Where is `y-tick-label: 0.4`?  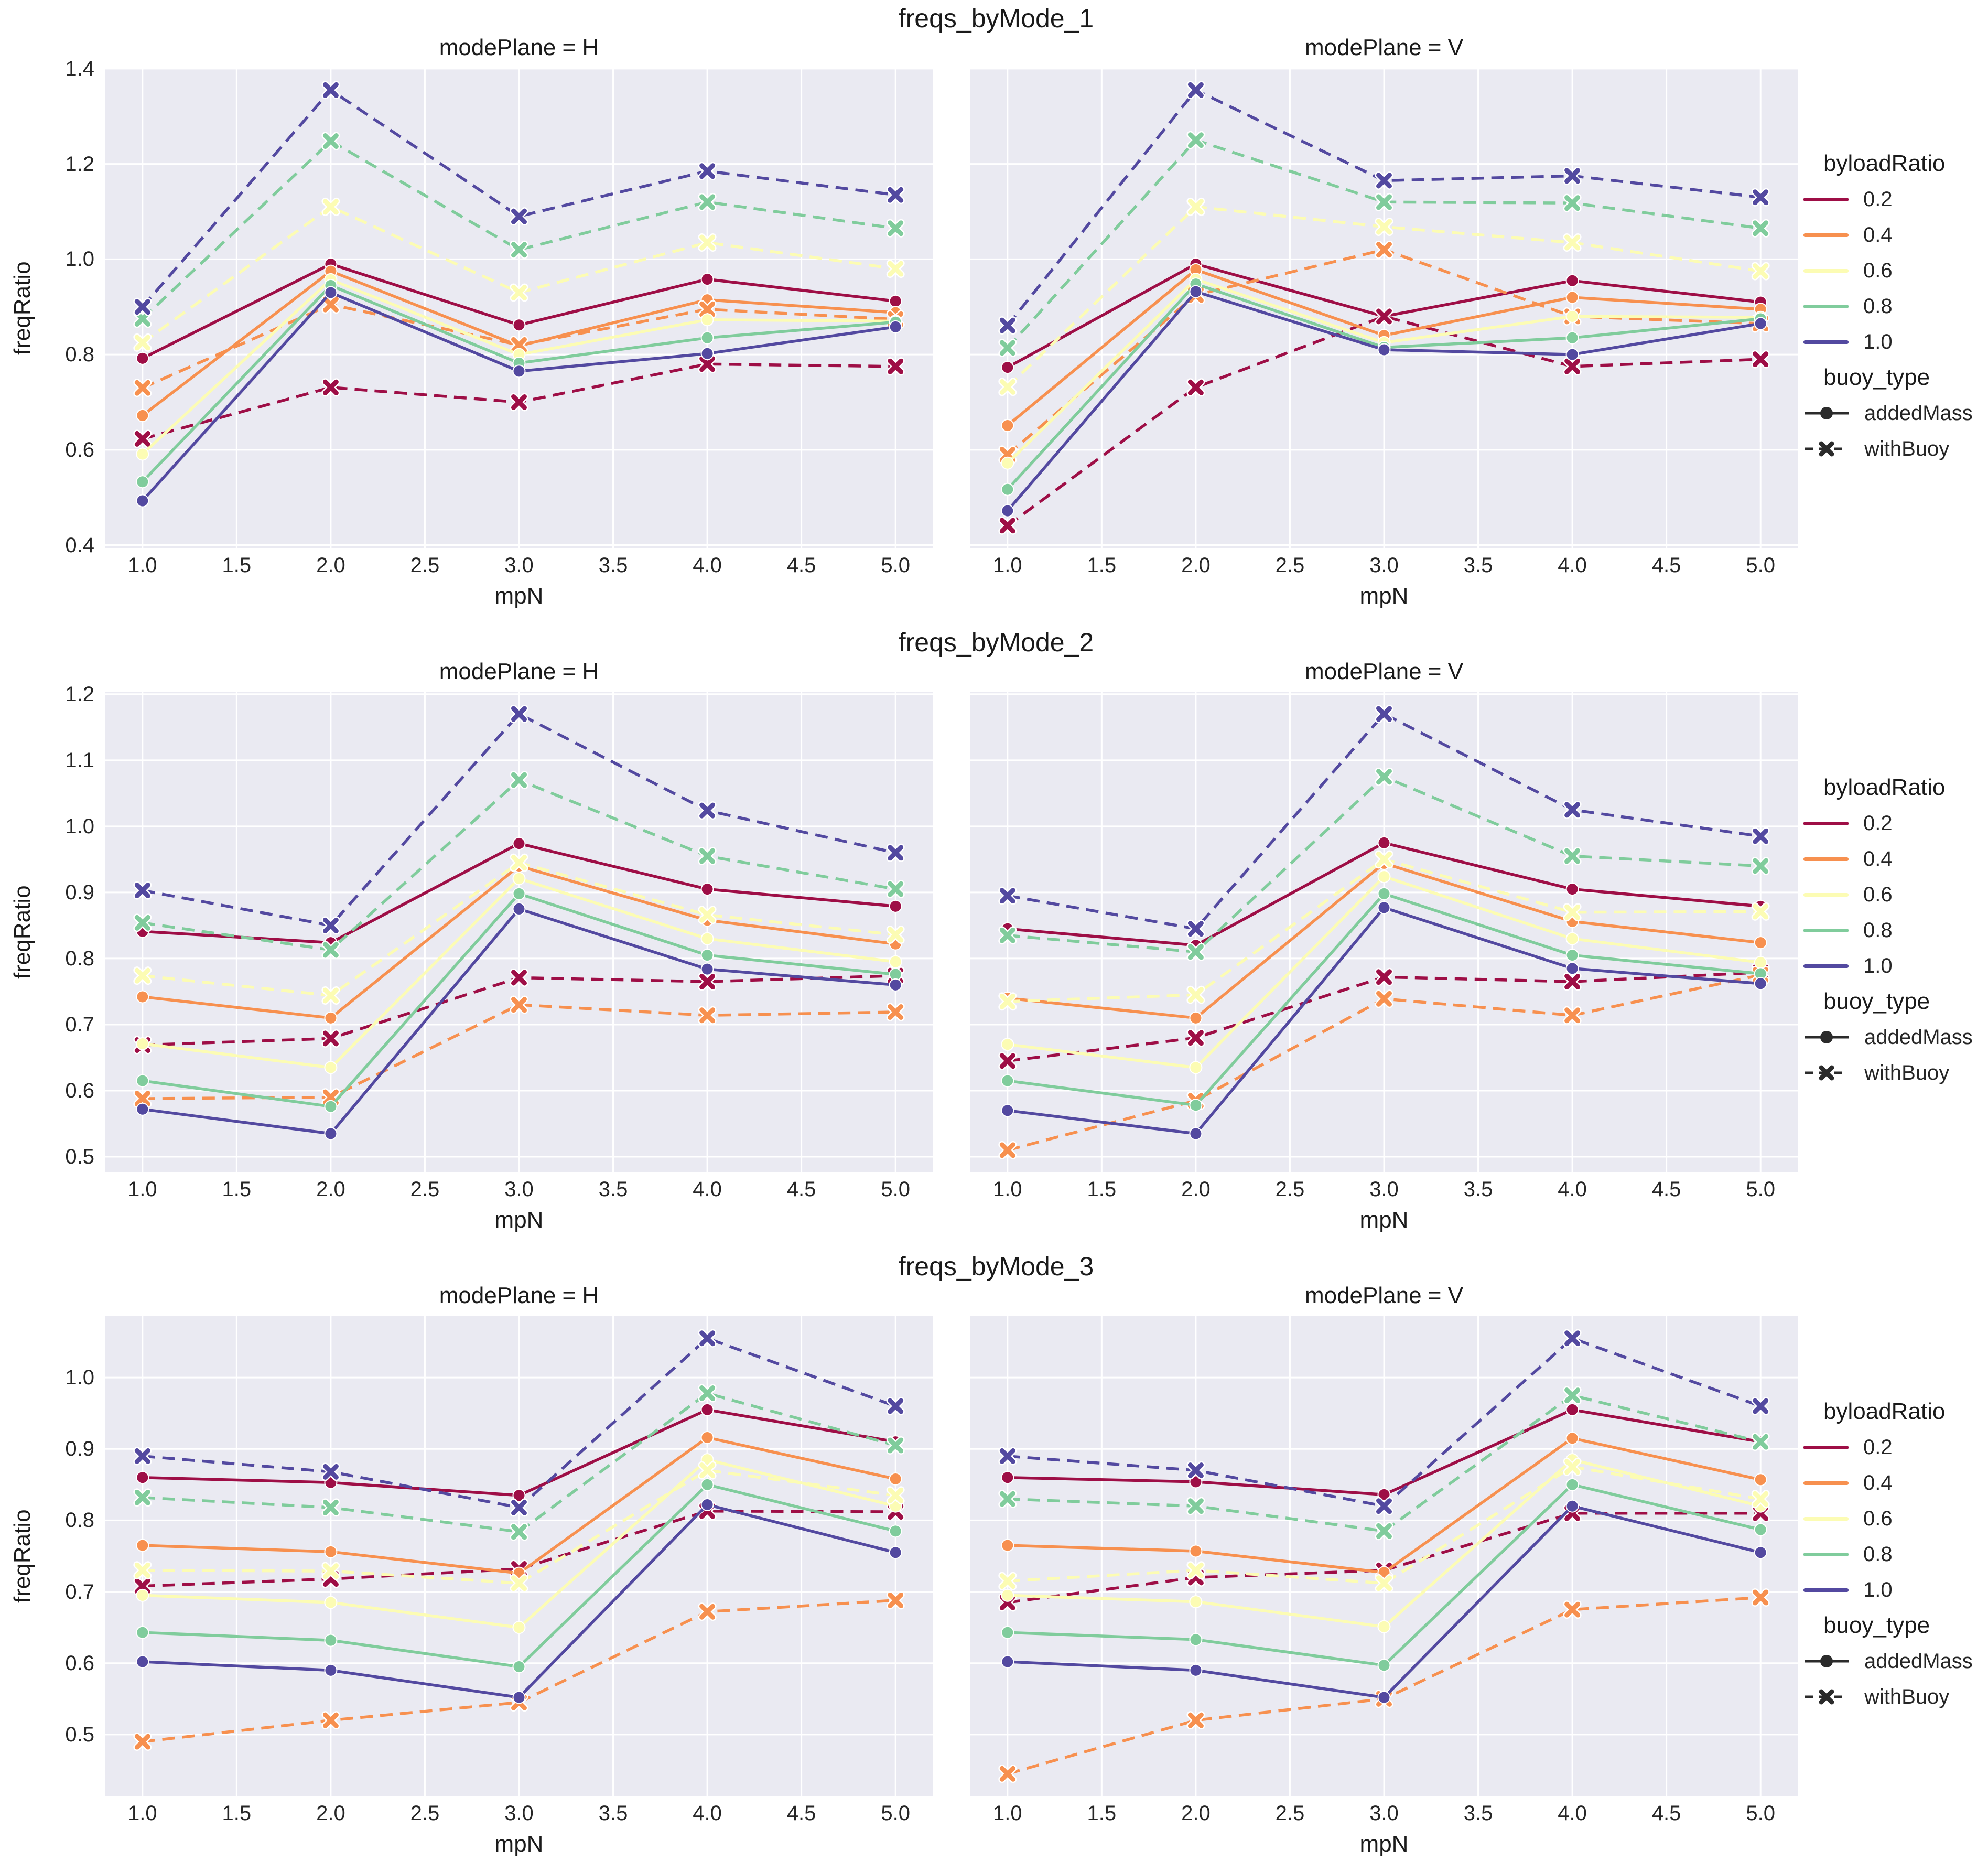
y-tick-label: 0.4 is located at coordinates (79, 545).